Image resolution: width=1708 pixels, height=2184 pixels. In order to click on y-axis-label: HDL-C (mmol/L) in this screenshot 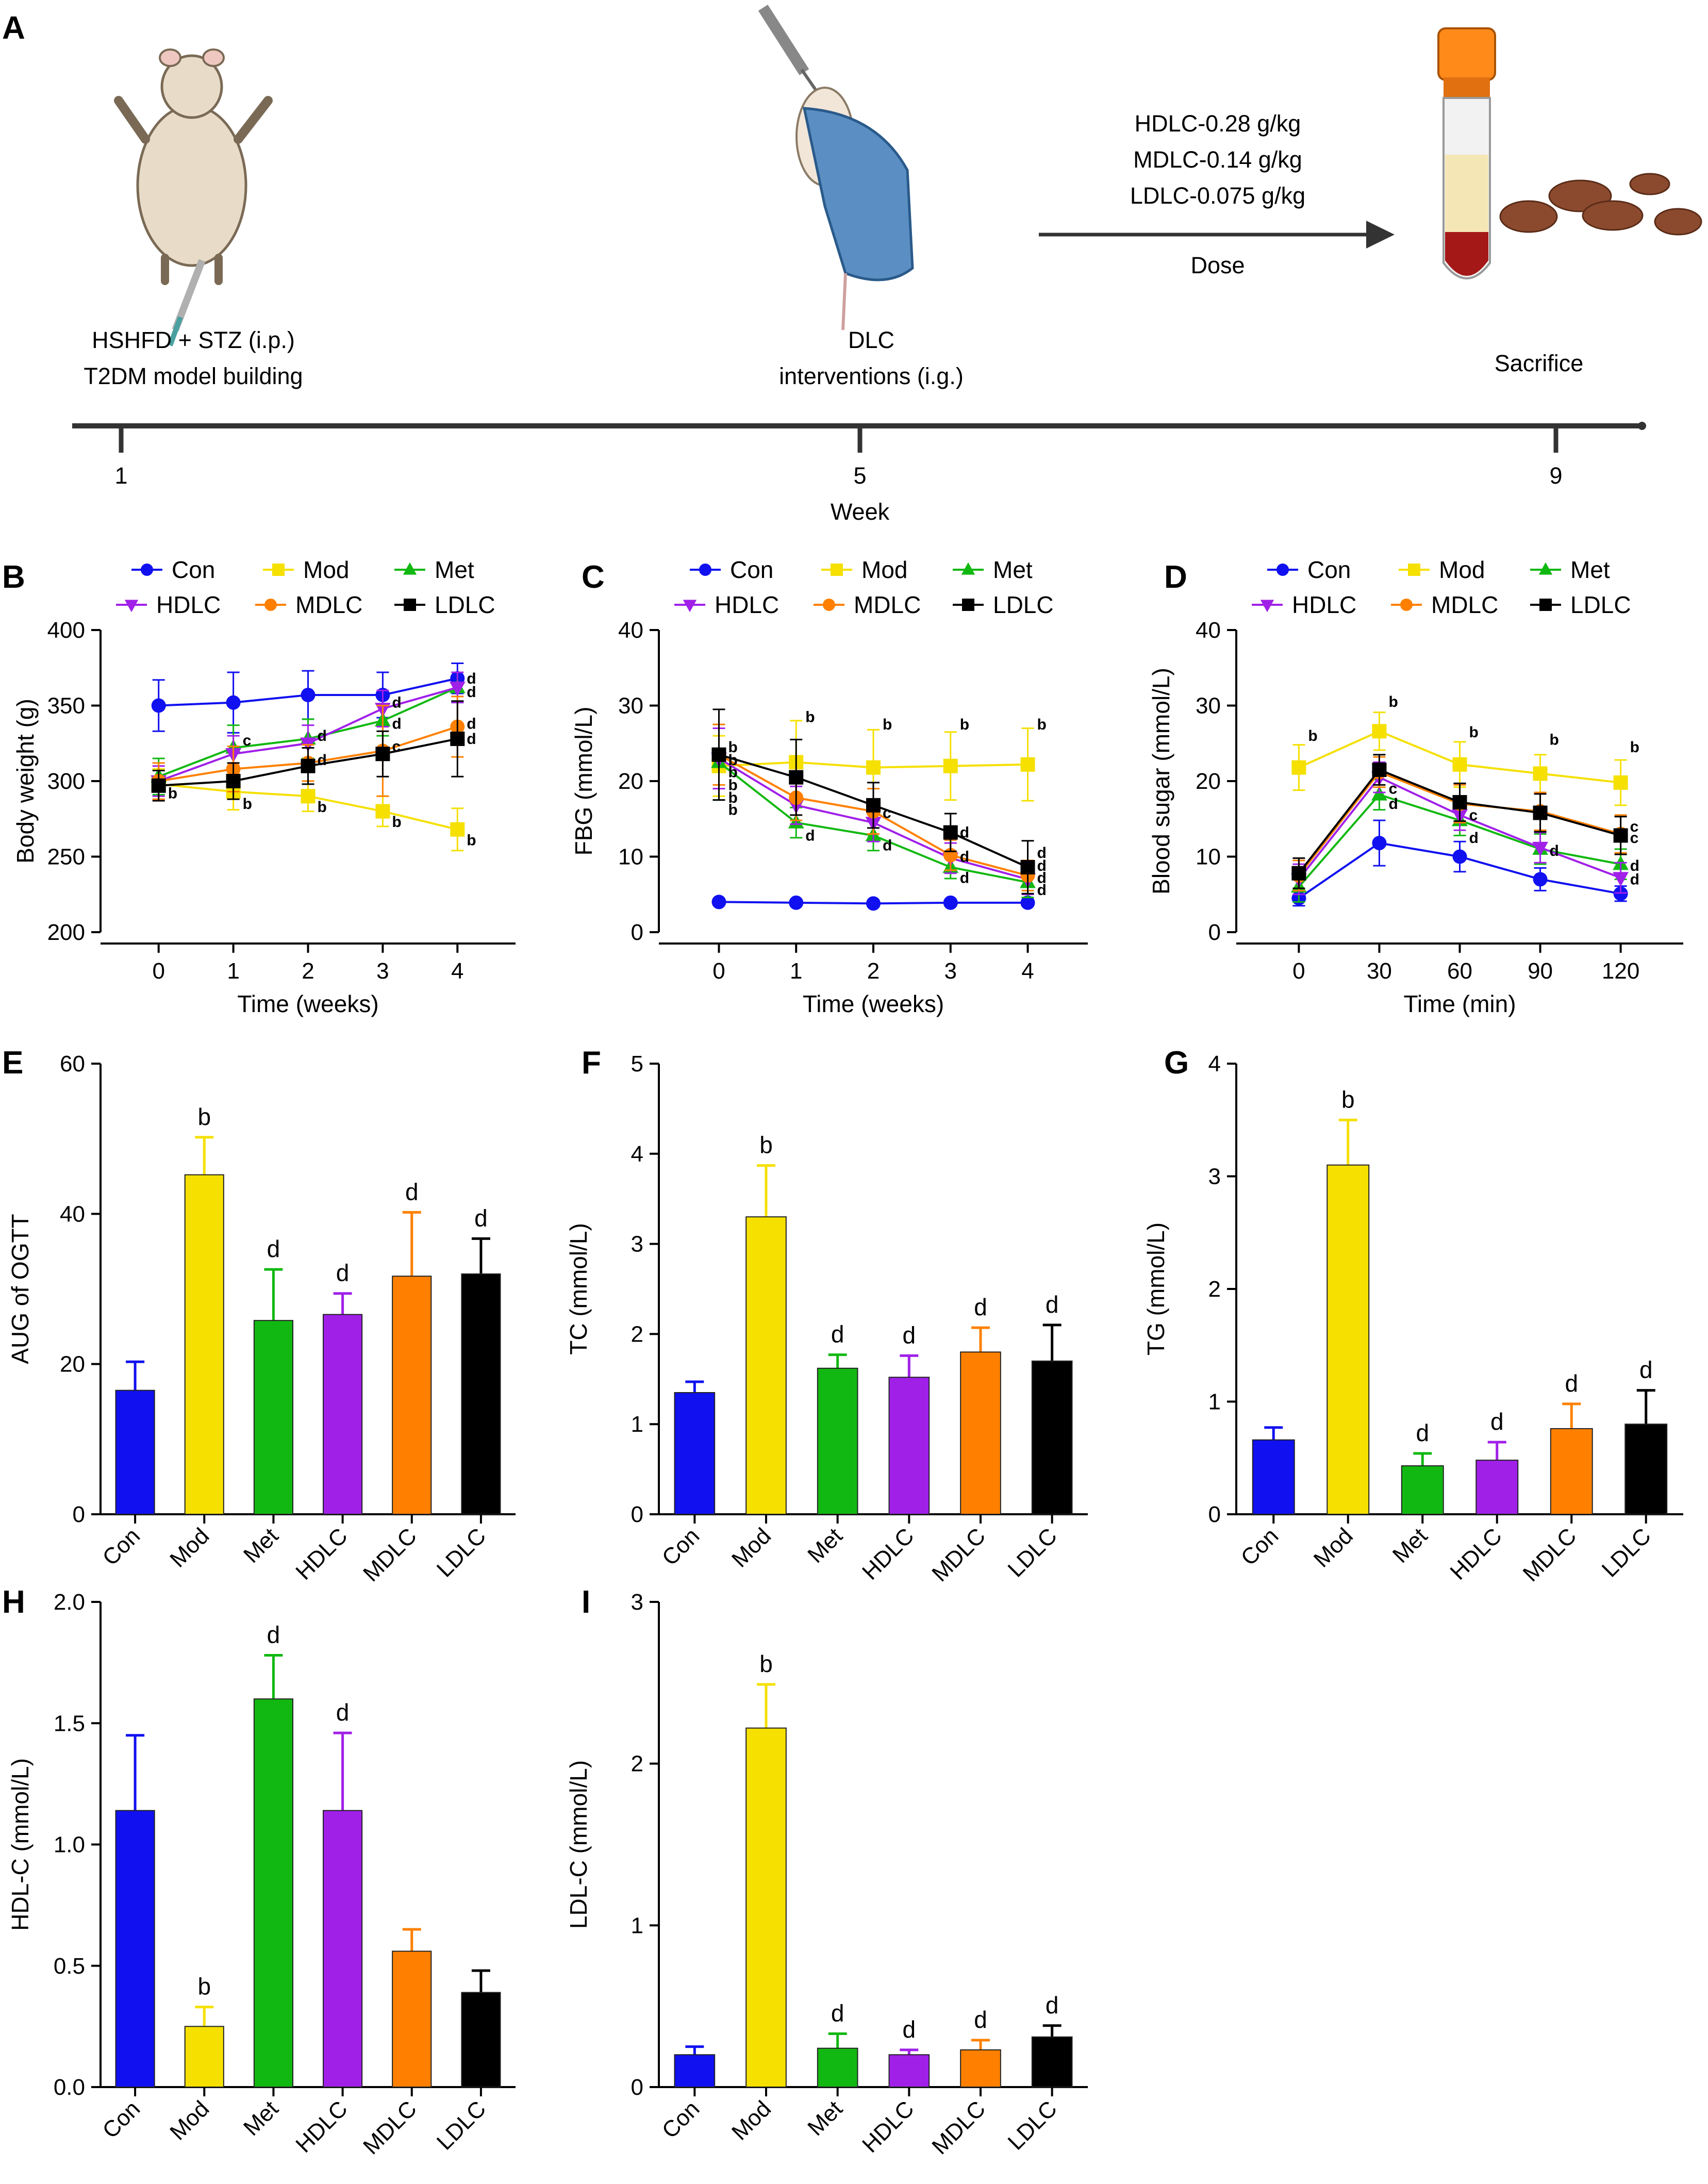, I will do `click(20, 1844)`.